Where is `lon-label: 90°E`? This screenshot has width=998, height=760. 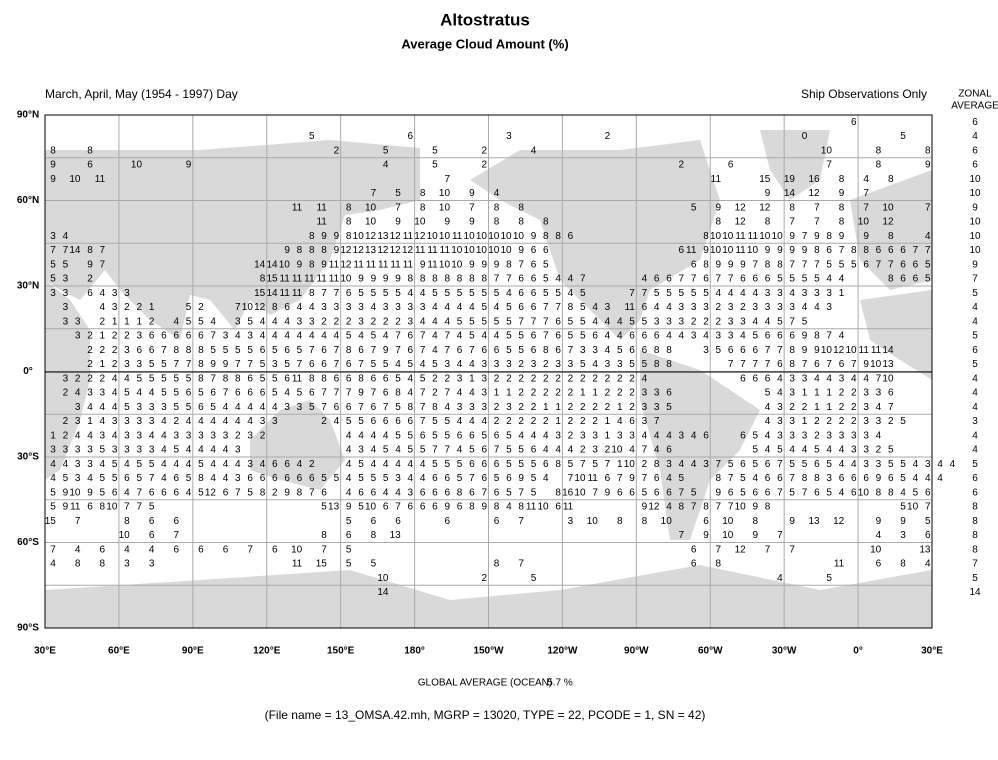 lon-label: 90°E is located at coordinates (193, 651).